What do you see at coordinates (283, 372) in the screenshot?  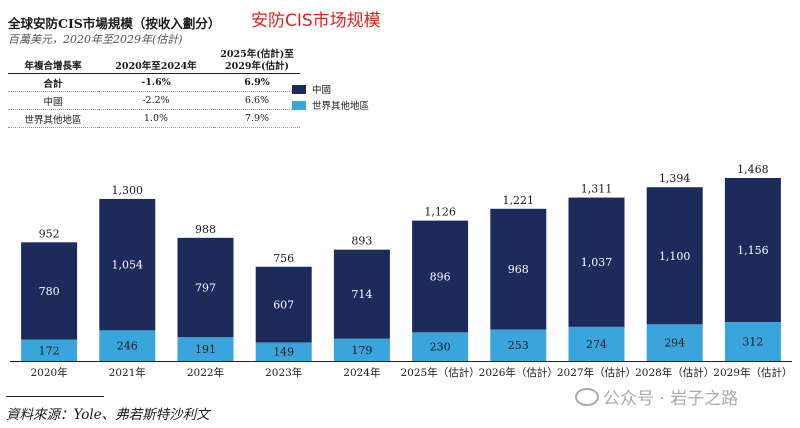 I see `x-tick-label: 2023年` at bounding box center [283, 372].